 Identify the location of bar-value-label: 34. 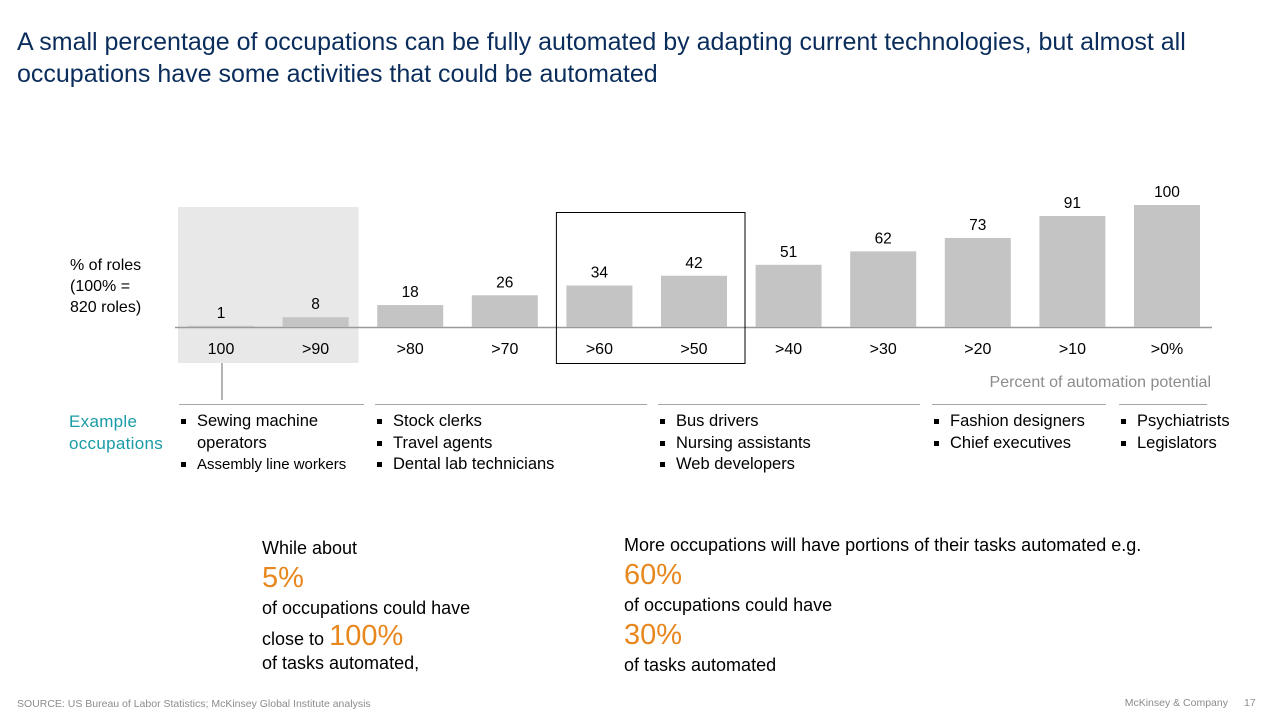
(600, 273).